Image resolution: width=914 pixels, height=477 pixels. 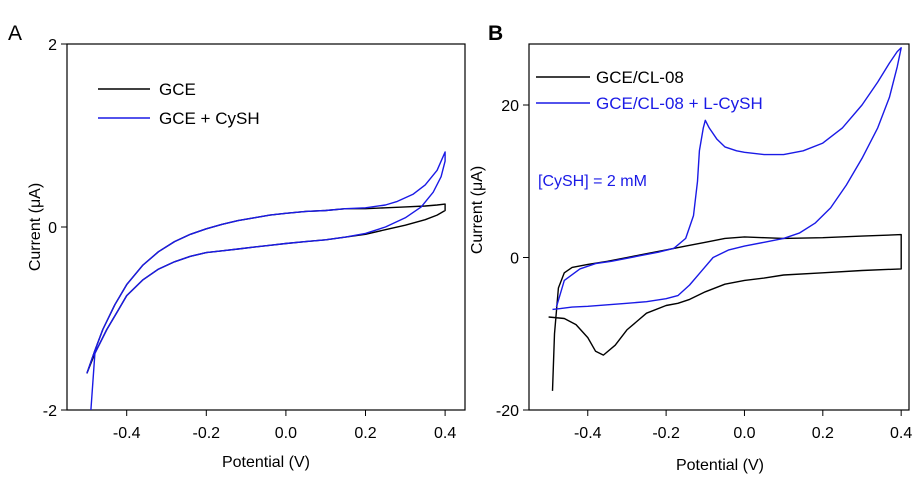 I want to click on legend-b: GCE/CL-08 GCE/CL-08 + L-CySH, so click(x=649, y=90).